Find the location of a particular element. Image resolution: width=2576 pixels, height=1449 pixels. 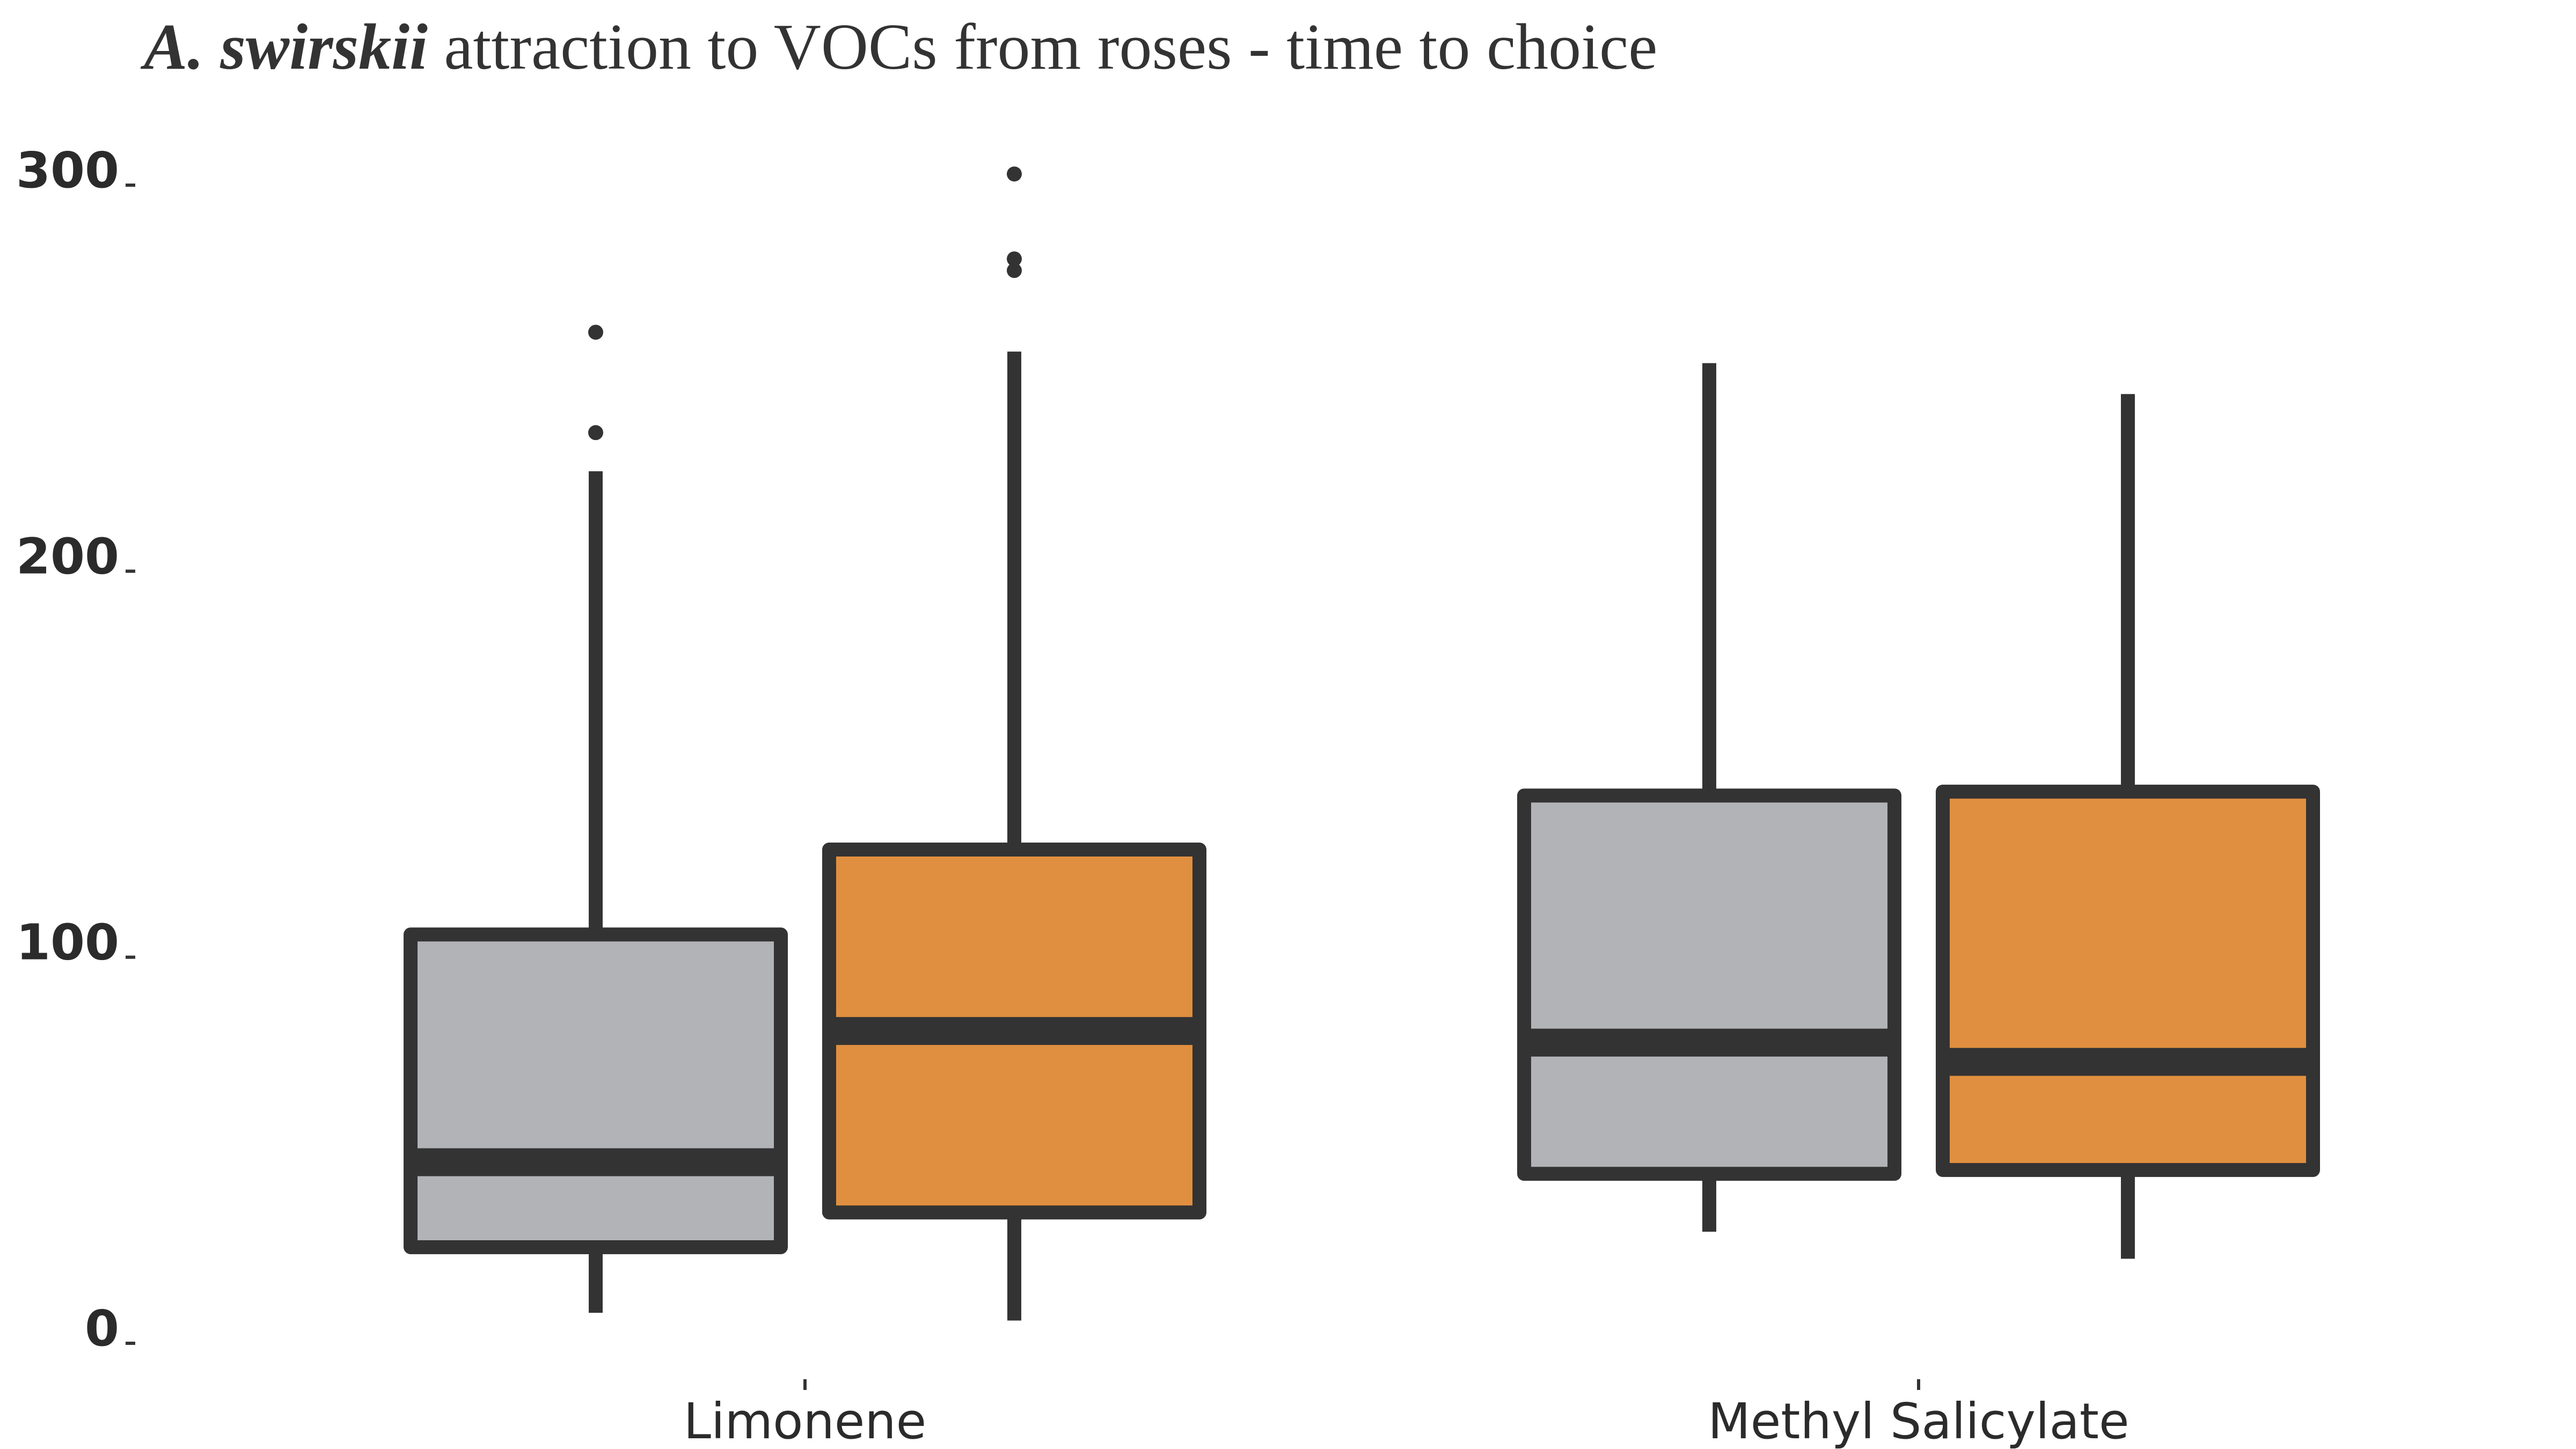

x-category-label: Methyl Salicylate is located at coordinates (1918, 1421).